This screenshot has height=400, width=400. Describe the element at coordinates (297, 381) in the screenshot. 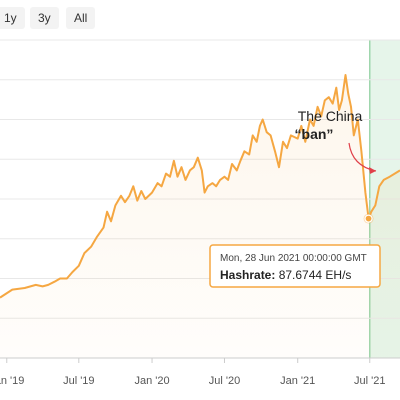

I see `x-tick-label: Jan '21` at that location.